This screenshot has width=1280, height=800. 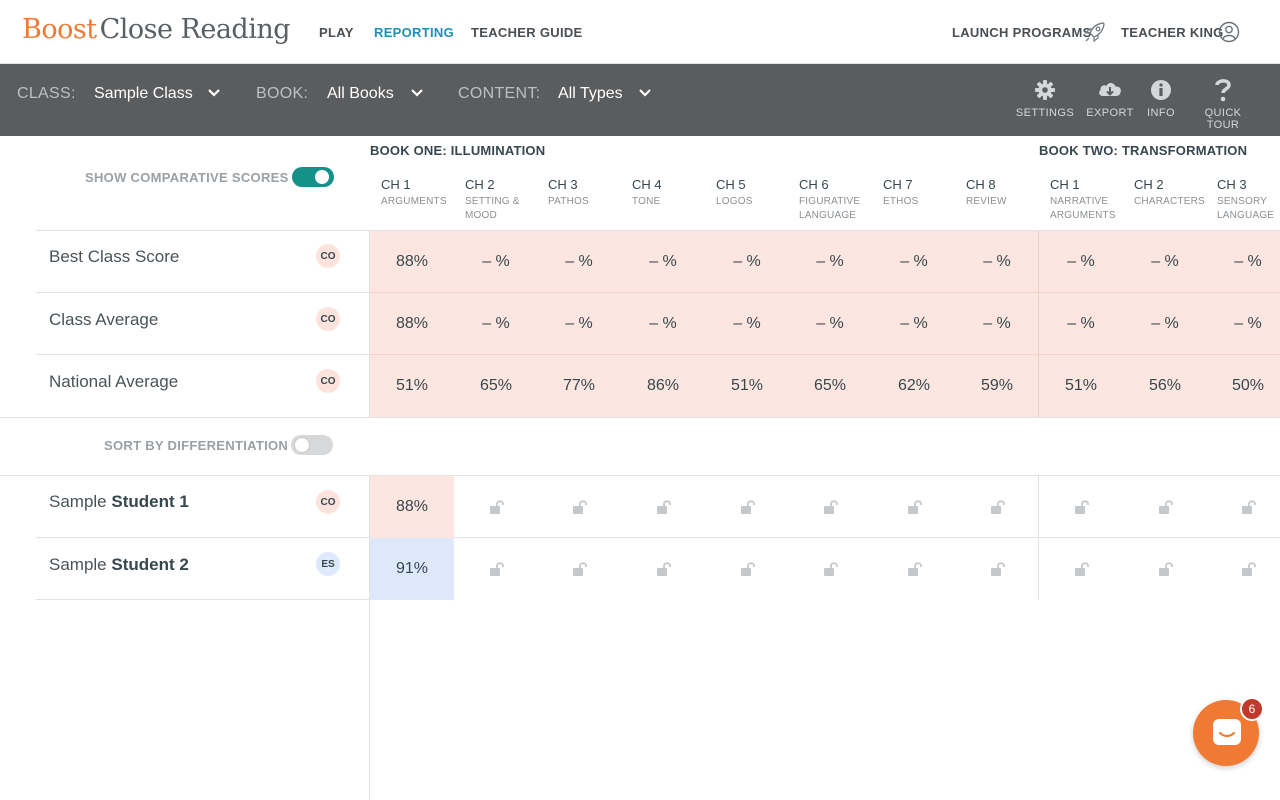 What do you see at coordinates (981, 184) in the screenshot?
I see `chapter-number: CH 8` at bounding box center [981, 184].